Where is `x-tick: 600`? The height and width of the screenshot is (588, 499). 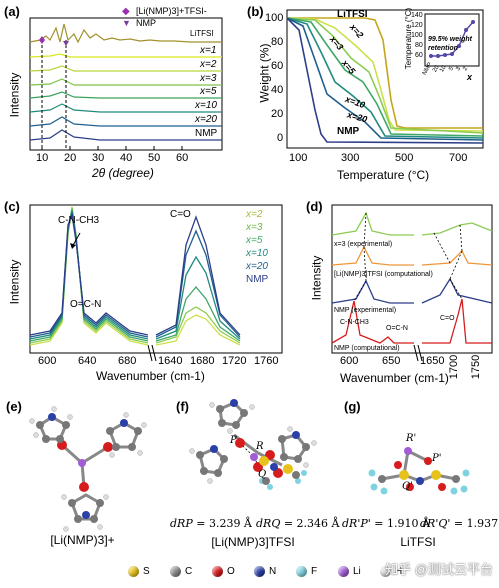 x-tick: 600 is located at coordinates (47, 361).